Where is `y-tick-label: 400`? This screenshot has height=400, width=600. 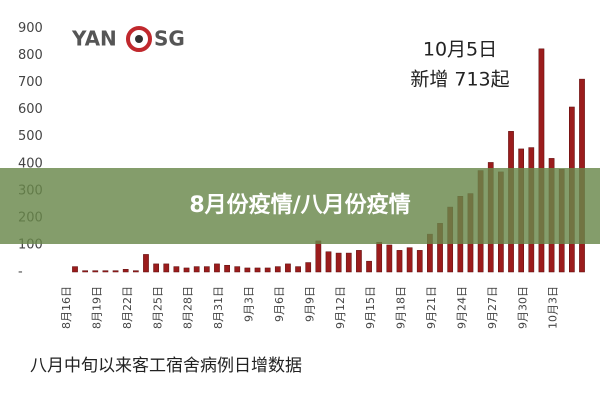 y-tick-label: 400 is located at coordinates (30, 163).